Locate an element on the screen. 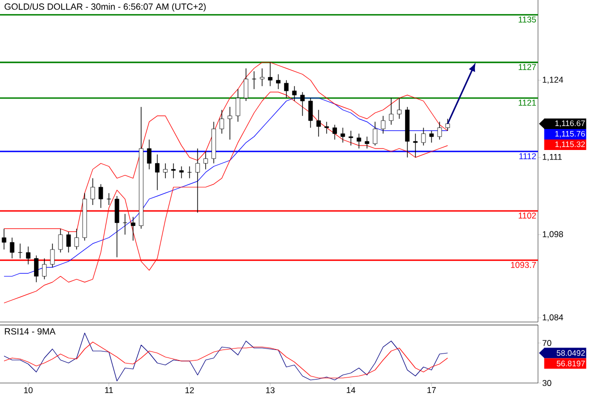 The image size is (590, 400). x-tick-label: 14 is located at coordinates (351, 390).